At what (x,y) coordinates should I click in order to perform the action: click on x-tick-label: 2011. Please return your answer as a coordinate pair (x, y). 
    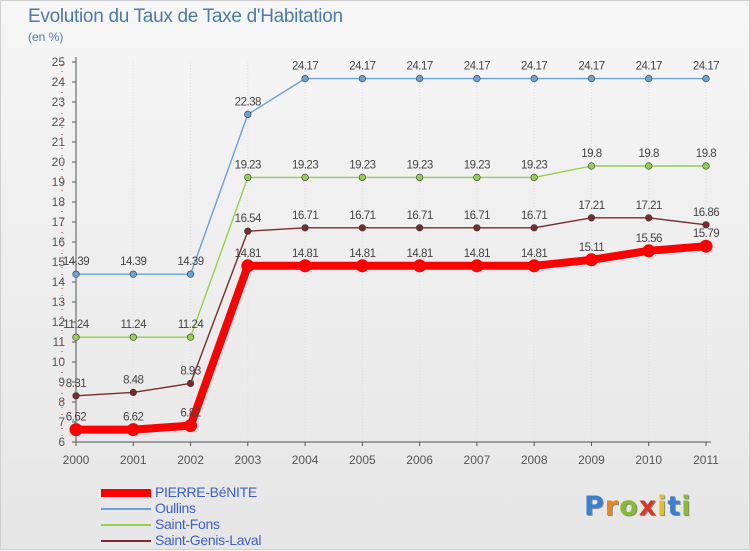
    Looking at the image, I should click on (706, 460).